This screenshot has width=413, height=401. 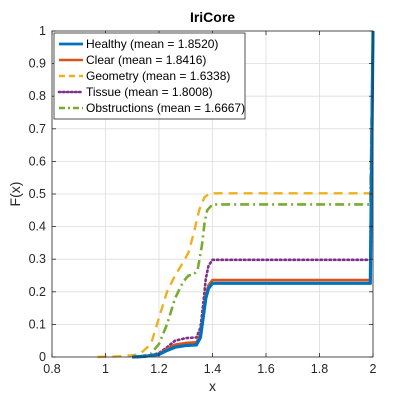 What do you see at coordinates (212, 386) in the screenshot?
I see `x-axis-label: x` at bounding box center [212, 386].